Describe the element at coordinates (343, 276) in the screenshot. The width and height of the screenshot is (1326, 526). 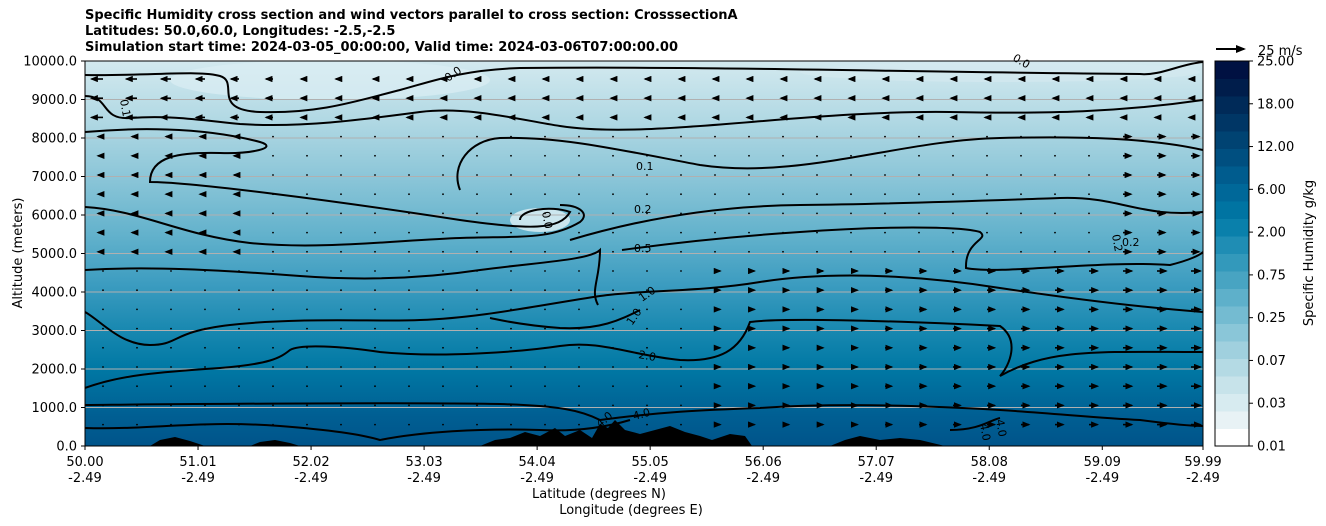
I see `contour-0.5` at that location.